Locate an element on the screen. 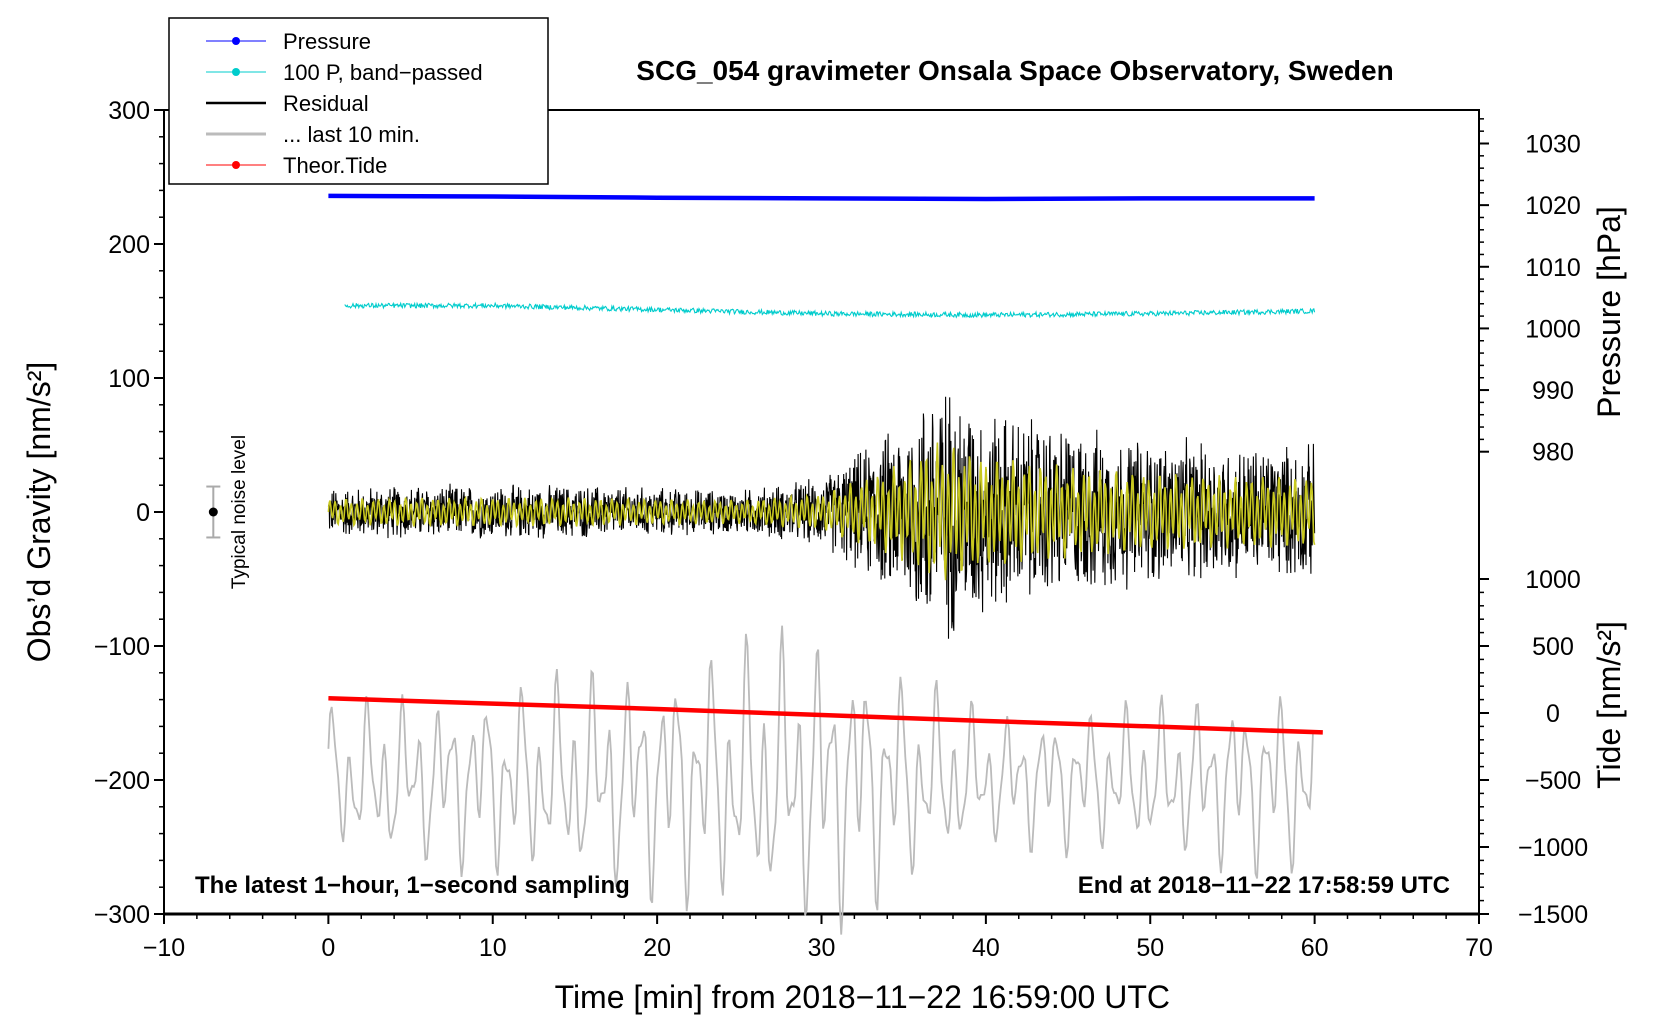 Image resolution: width=1660 pixels, height=1020 pixels. x-tick-label: 40 is located at coordinates (986, 948).